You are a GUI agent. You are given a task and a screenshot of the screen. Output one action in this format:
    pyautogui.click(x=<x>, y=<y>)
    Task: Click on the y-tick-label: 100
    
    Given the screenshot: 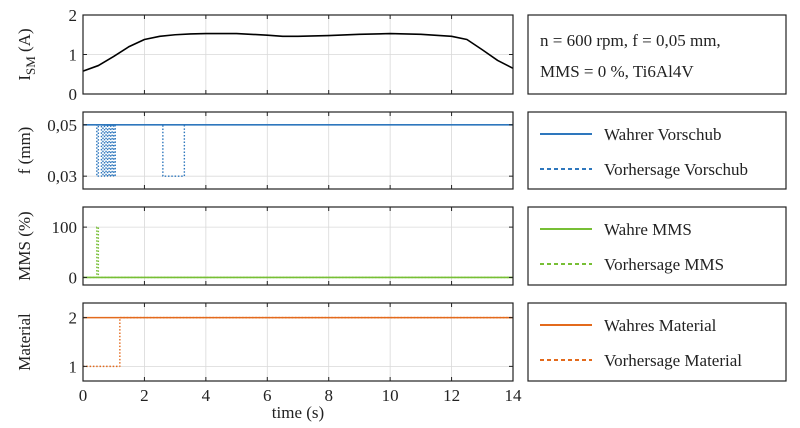 What is the action you would take?
    pyautogui.click(x=65, y=227)
    